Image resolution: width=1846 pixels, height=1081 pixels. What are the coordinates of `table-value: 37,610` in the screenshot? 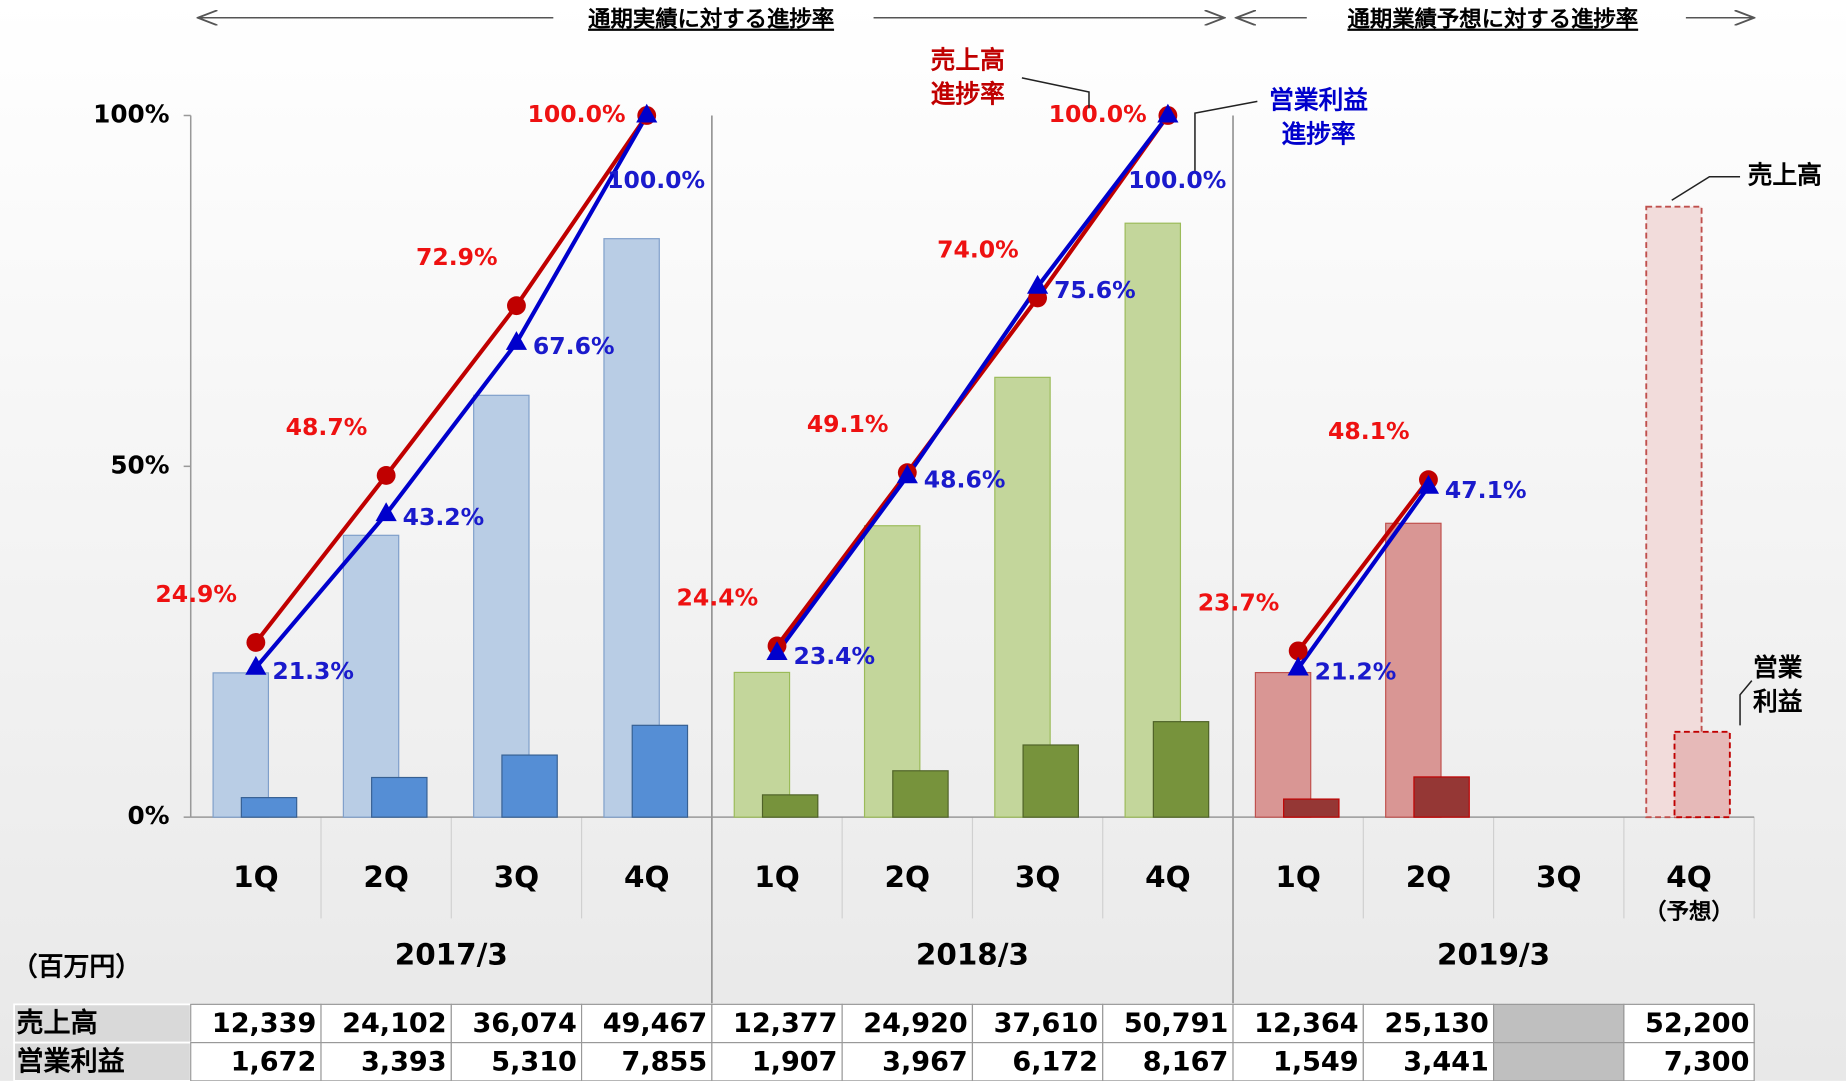 It's located at (1046, 1023).